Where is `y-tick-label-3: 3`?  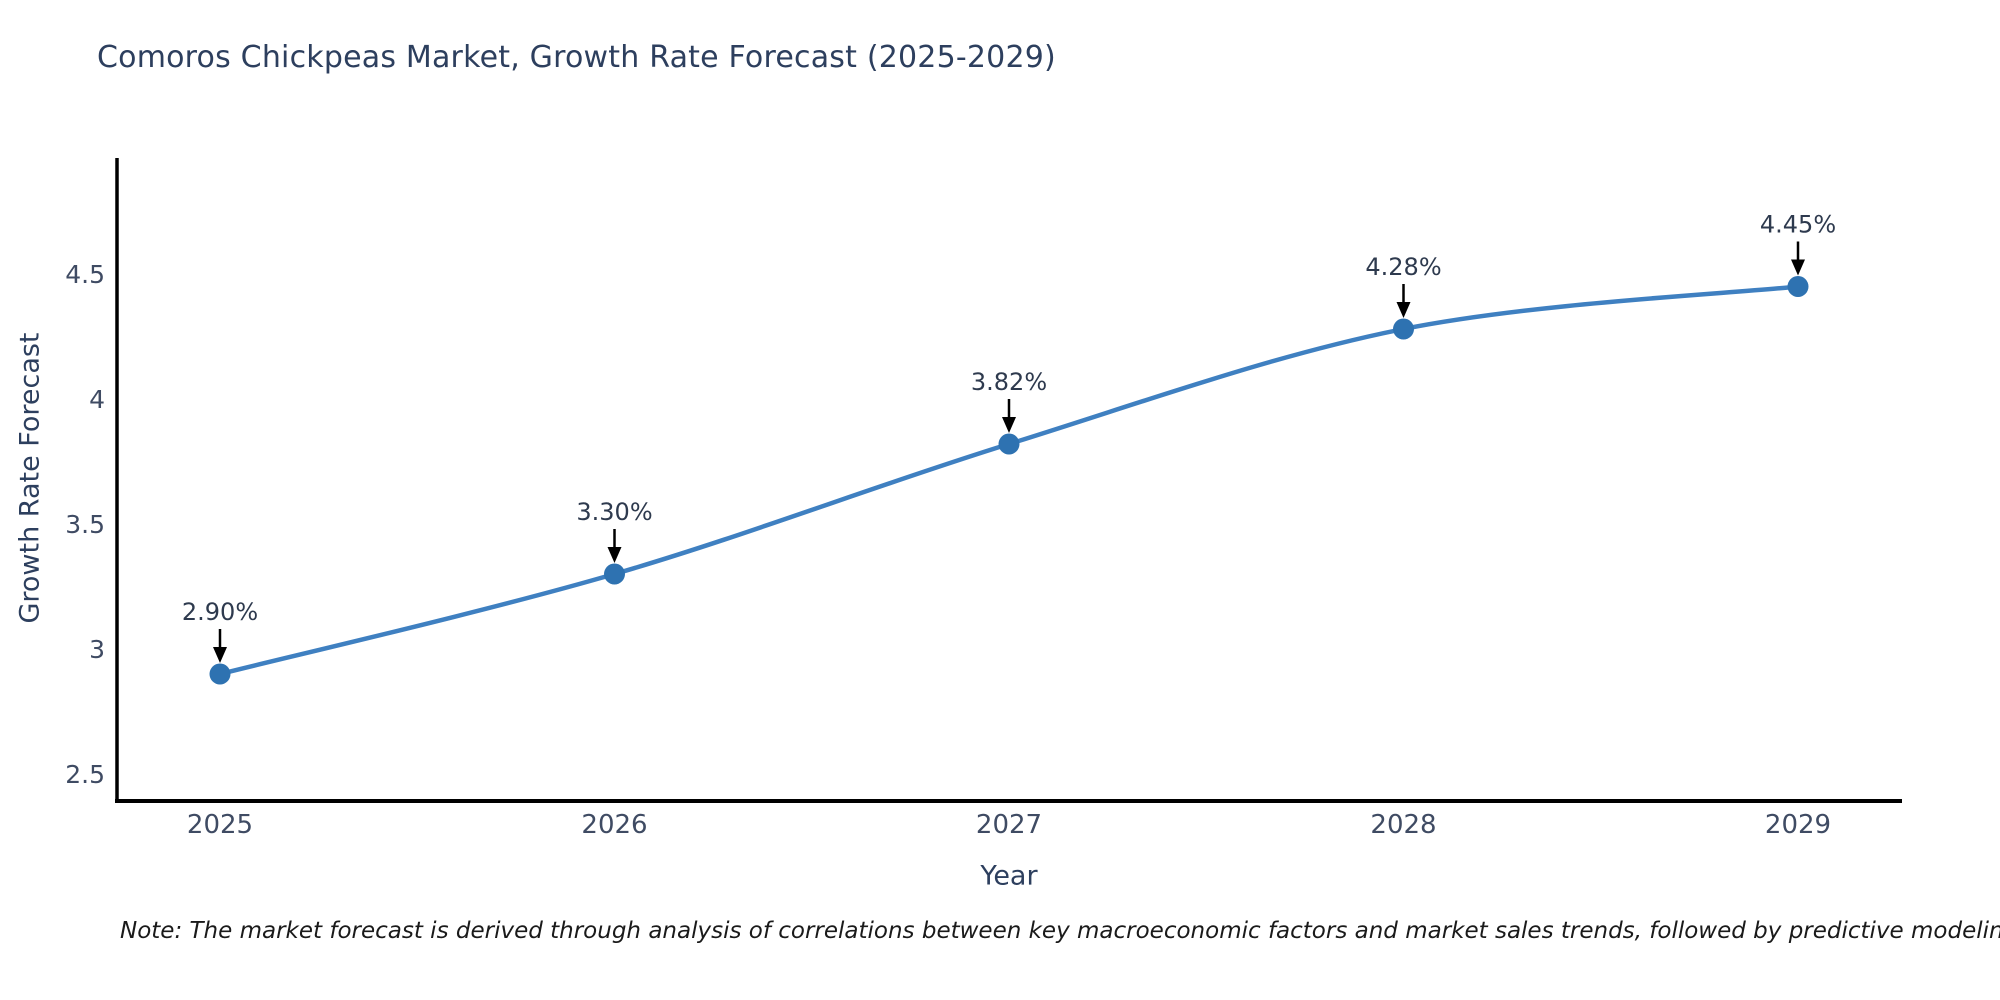
y-tick-label-3: 3 is located at coordinates (97, 649).